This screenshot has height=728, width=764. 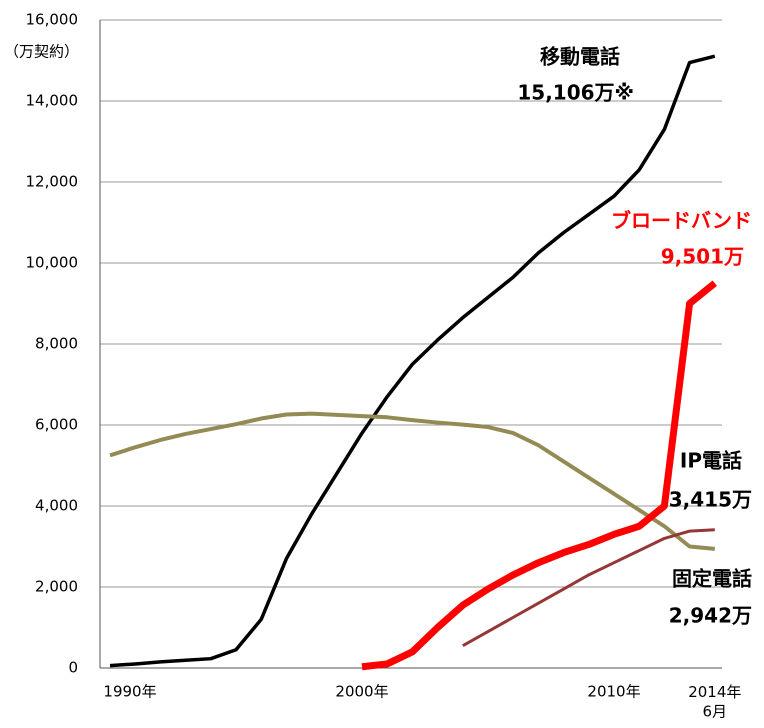 What do you see at coordinates (613, 692) in the screenshot?
I see `x-tick-label: 2010年` at bounding box center [613, 692].